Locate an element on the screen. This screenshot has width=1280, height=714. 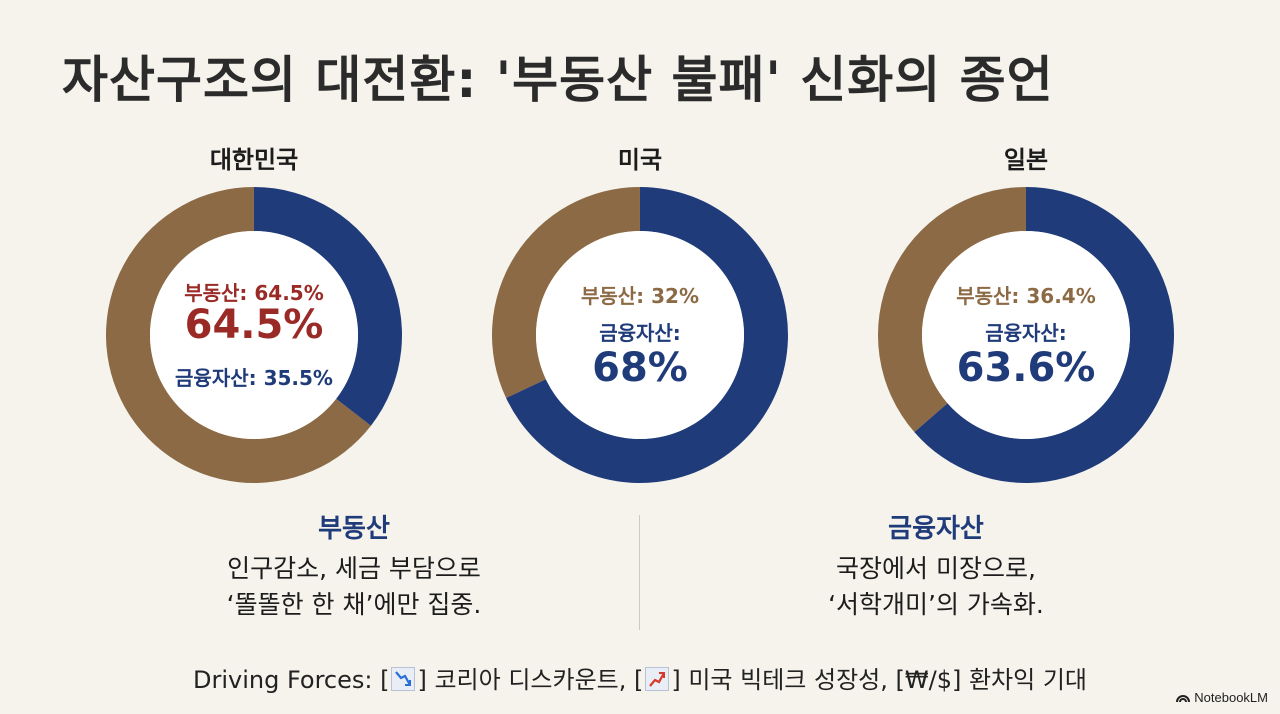
donut-korea is located at coordinates (253, 335).